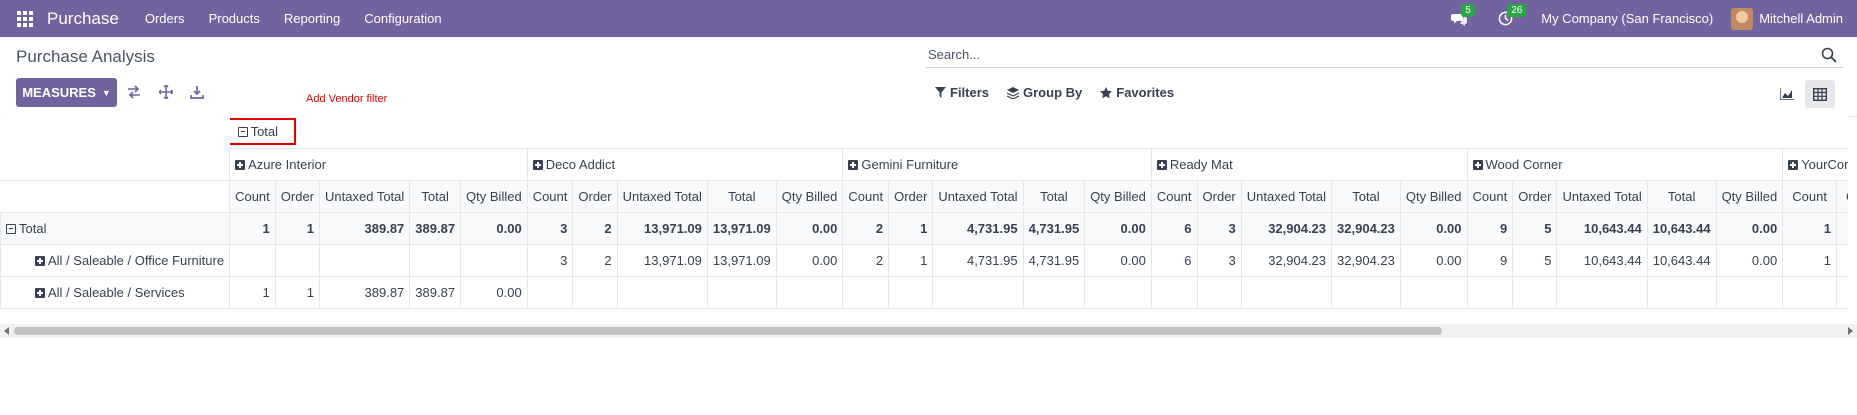 Image resolution: width=1857 pixels, height=415 pixels. Describe the element at coordinates (263, 132) in the screenshot. I see `column-total-toggle: Total` at that location.